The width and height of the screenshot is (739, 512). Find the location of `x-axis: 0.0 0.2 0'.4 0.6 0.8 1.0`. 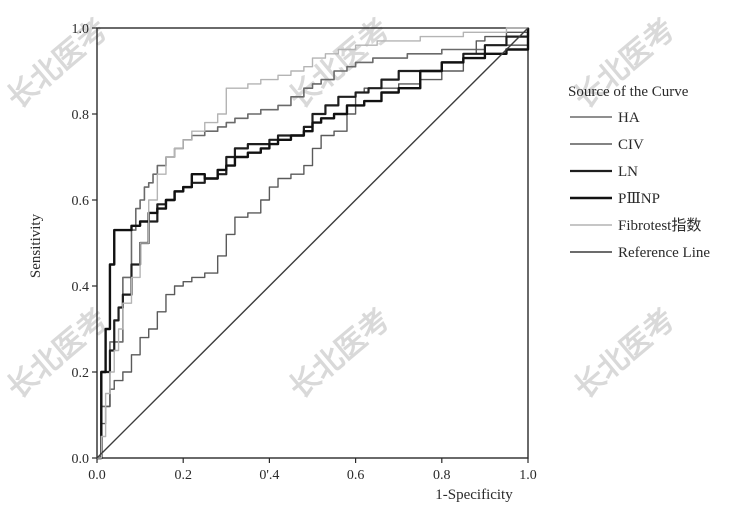

x-axis: 0.0 0.2 0'.4 0.6 0.8 1.0 is located at coordinates (312, 470).